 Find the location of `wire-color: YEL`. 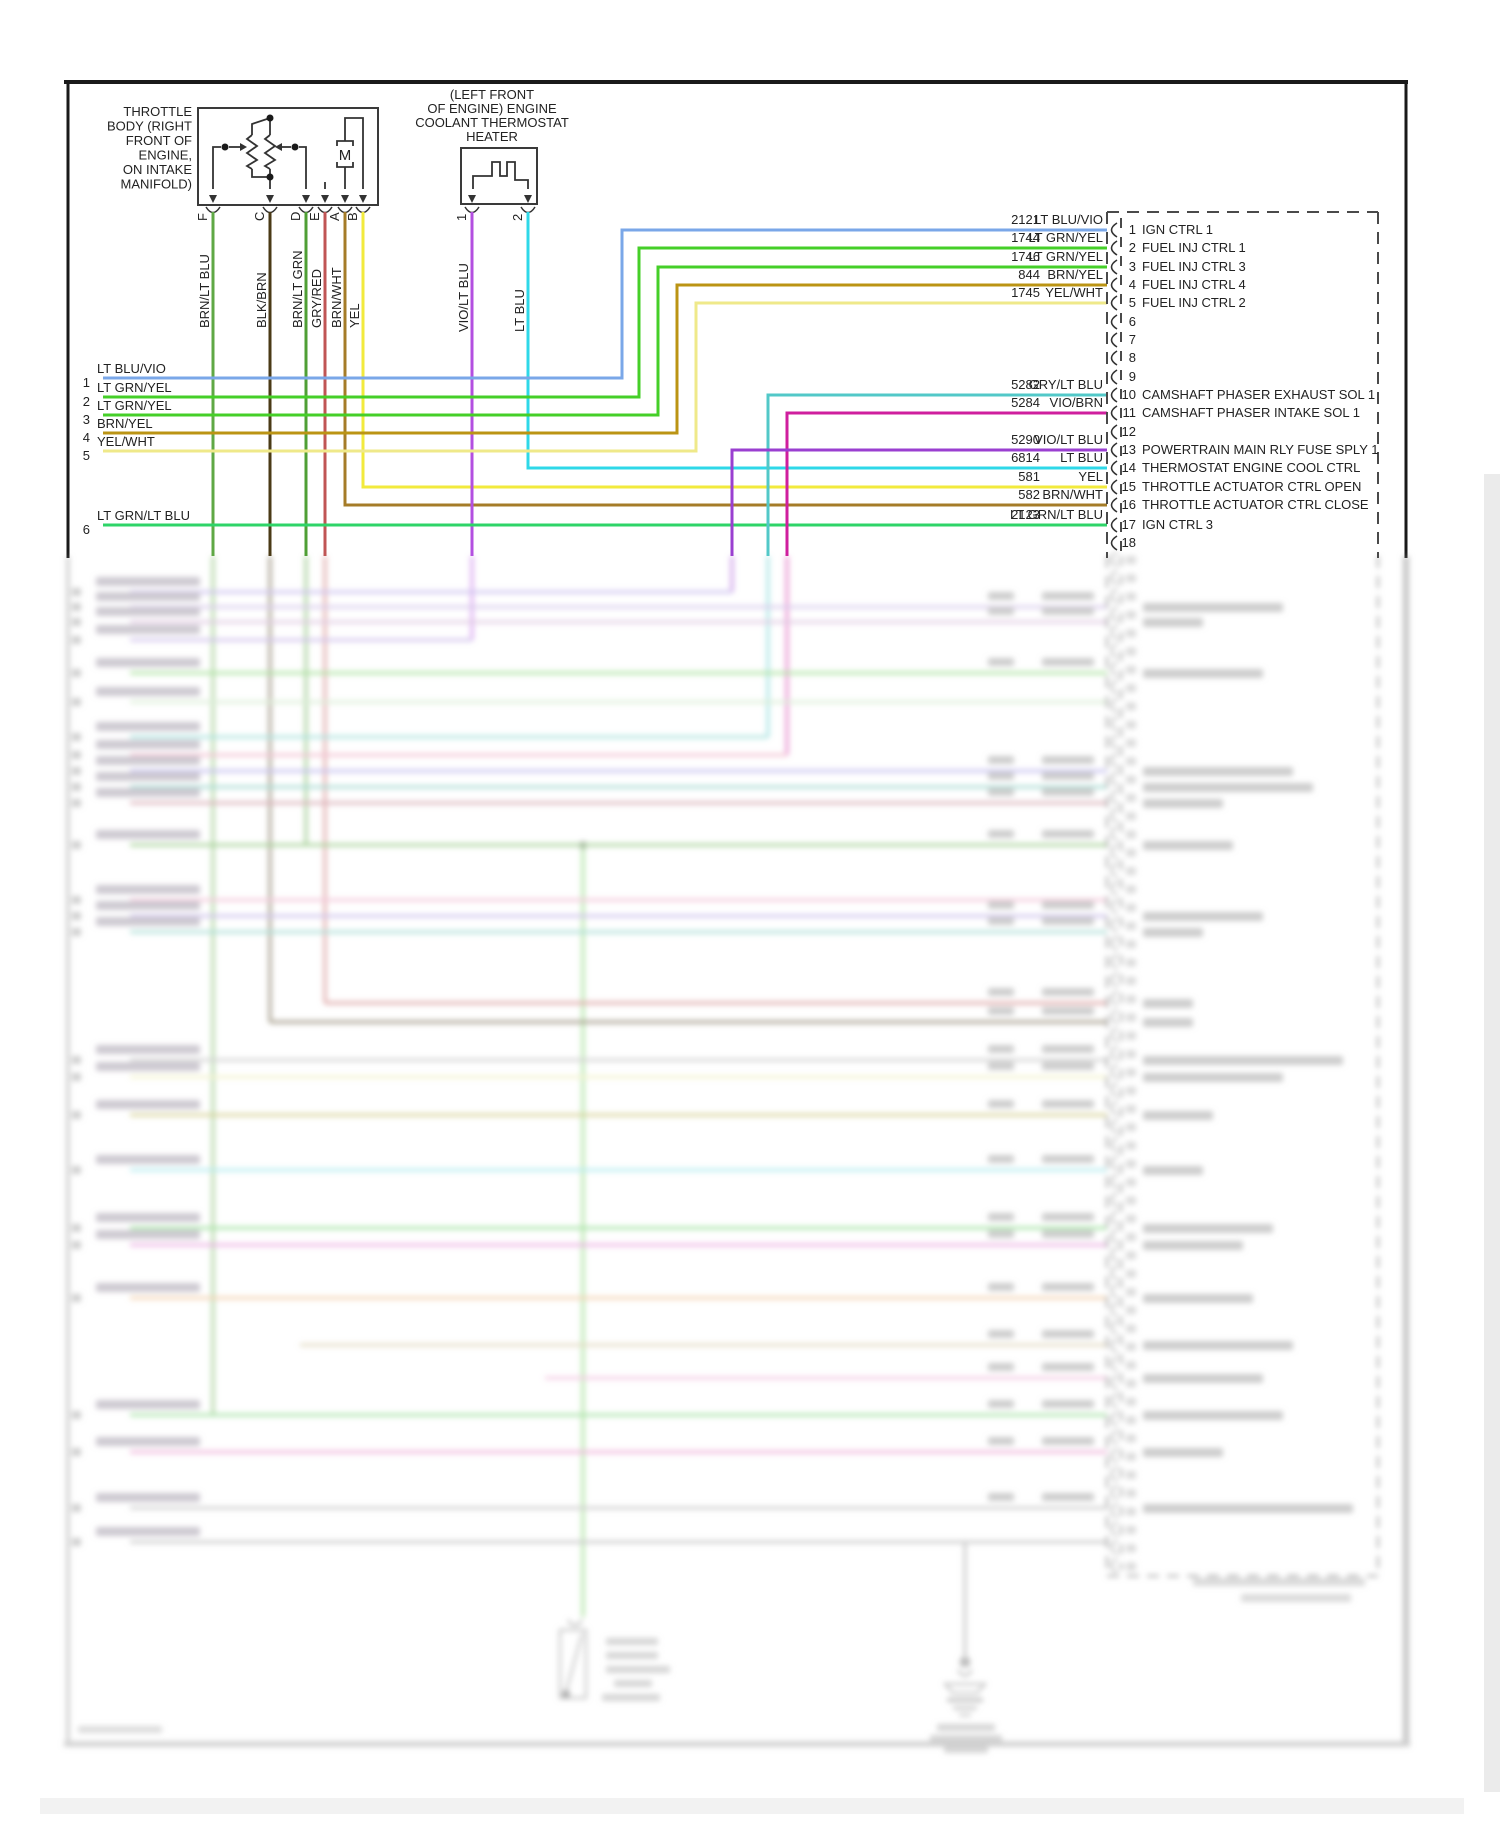

wire-color: YEL is located at coordinates (1090, 476).